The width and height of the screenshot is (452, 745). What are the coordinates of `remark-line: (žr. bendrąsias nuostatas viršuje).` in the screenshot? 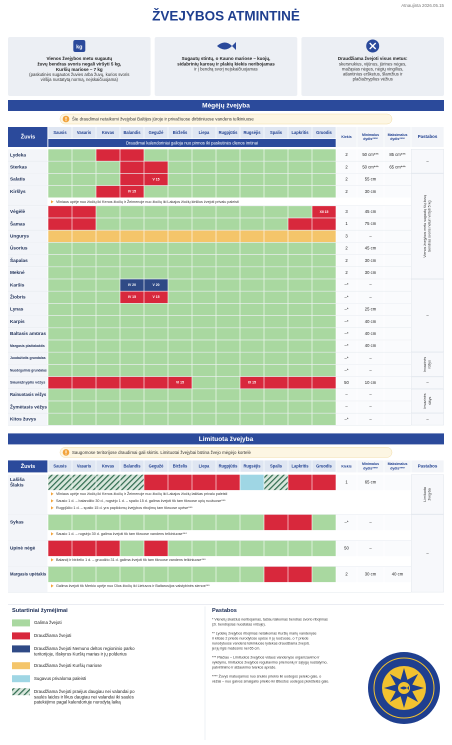 It's located at (239, 624).